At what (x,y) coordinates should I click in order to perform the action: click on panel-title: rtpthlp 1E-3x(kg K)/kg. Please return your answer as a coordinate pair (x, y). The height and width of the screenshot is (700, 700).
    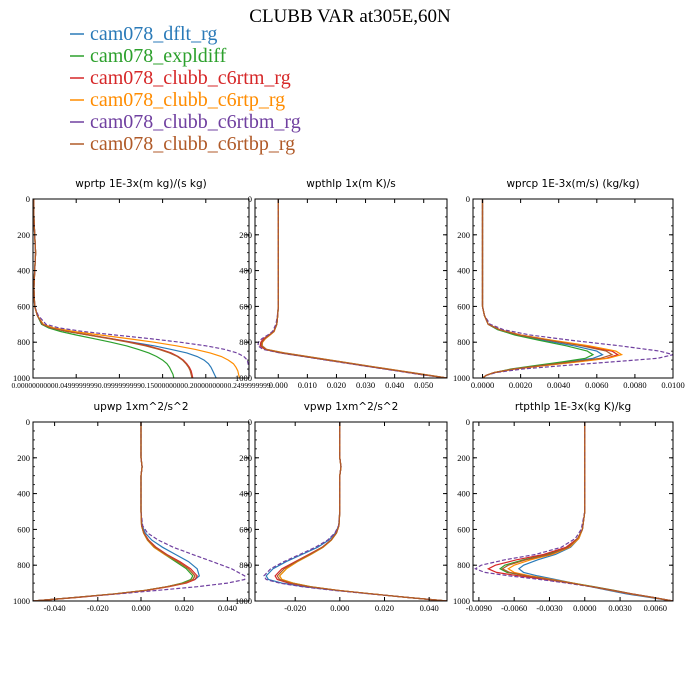
    Looking at the image, I should click on (573, 407).